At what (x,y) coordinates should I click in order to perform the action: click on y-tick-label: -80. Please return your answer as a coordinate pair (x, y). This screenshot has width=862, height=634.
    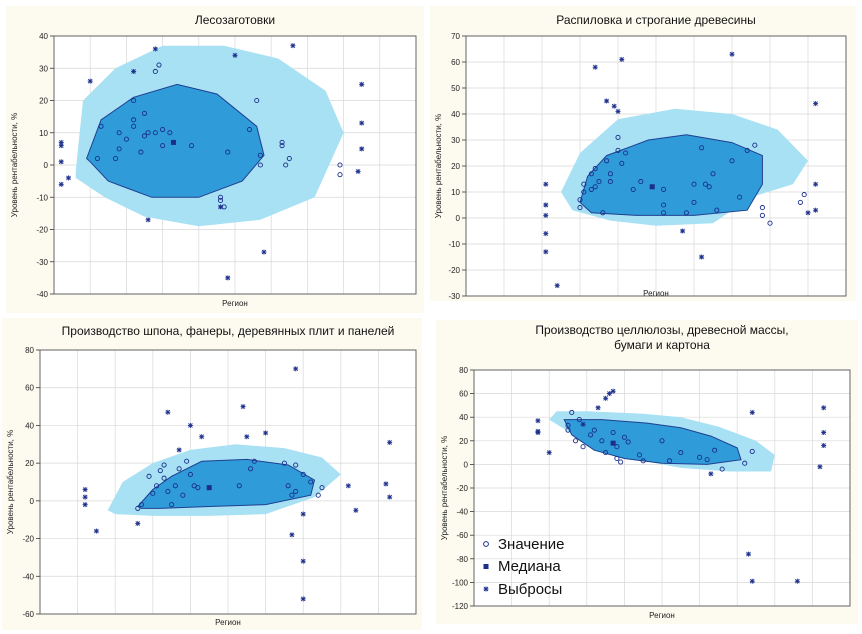
    Looking at the image, I should click on (462, 559).